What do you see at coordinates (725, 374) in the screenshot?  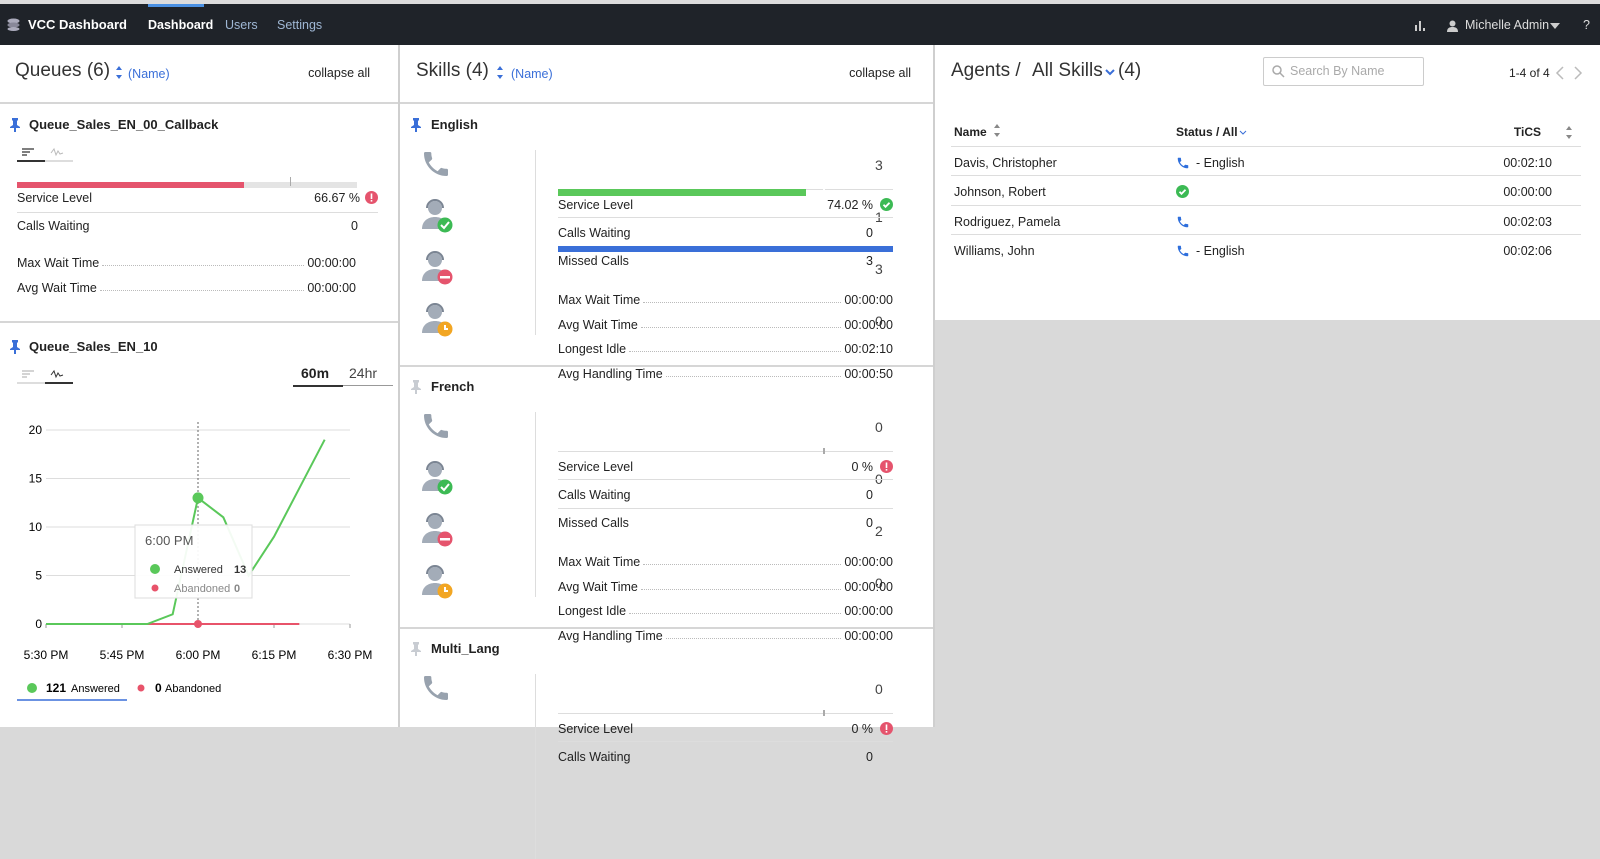 I see `time-row: Avg Handling Time 00:00:50` at bounding box center [725, 374].